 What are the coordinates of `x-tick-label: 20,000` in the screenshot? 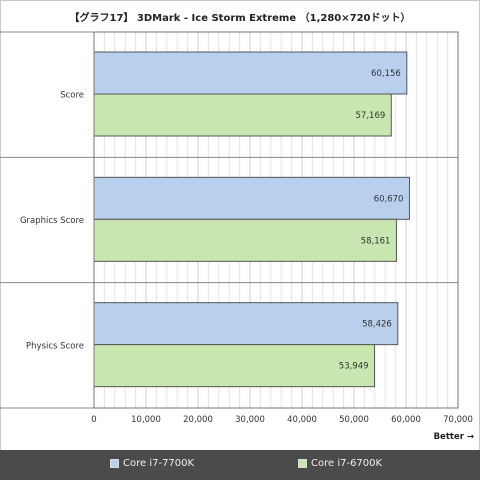 It's located at (198, 420).